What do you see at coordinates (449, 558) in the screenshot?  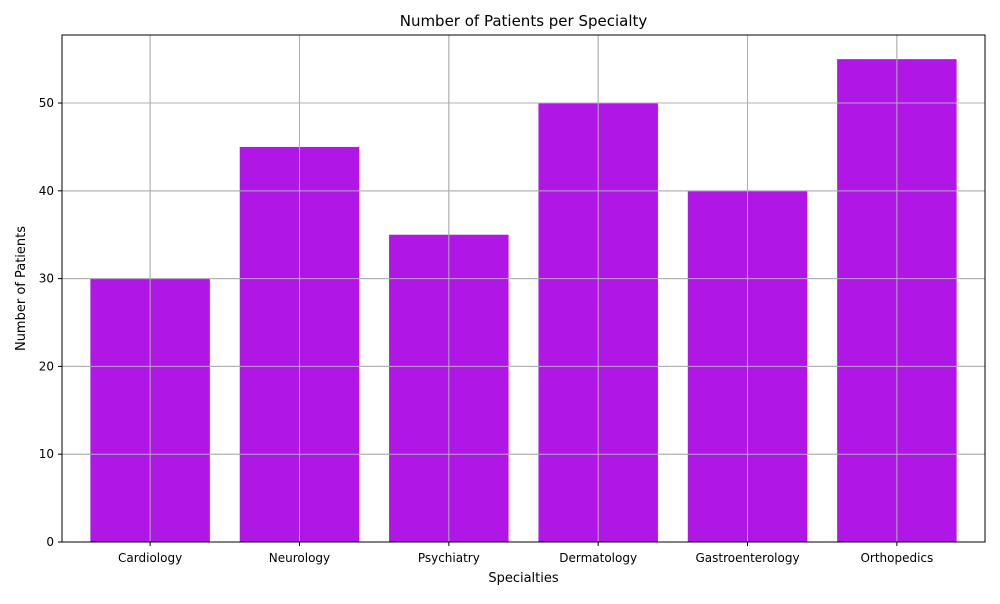 I see `x-tick-label: Psychiatry` at bounding box center [449, 558].